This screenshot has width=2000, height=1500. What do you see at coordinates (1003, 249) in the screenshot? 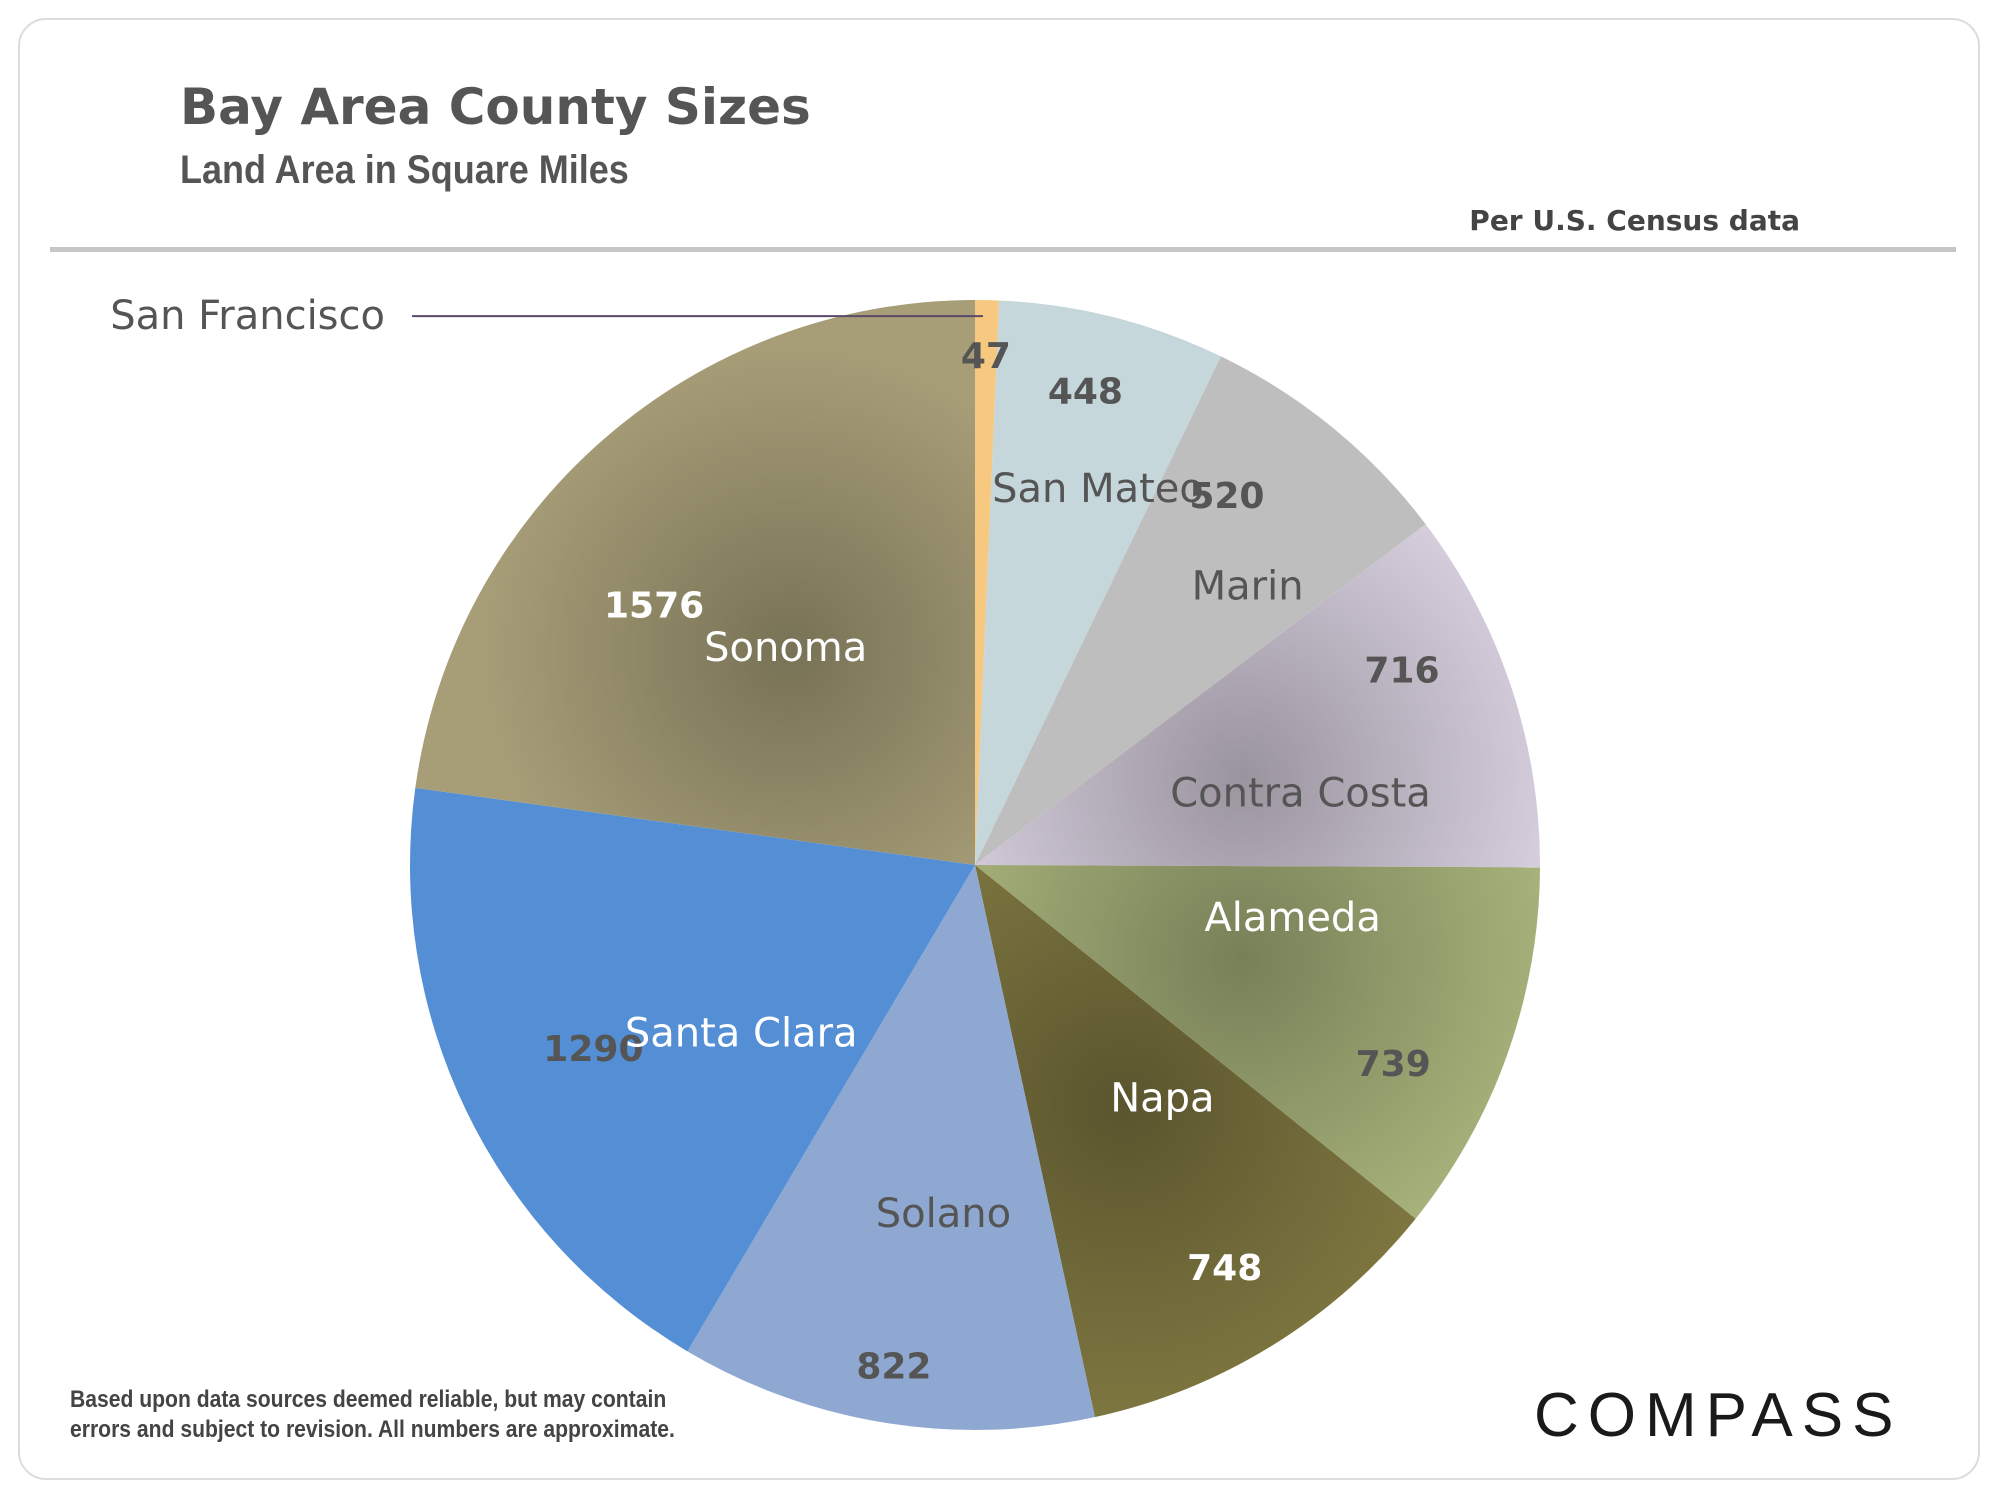
I see `title-divider` at bounding box center [1003, 249].